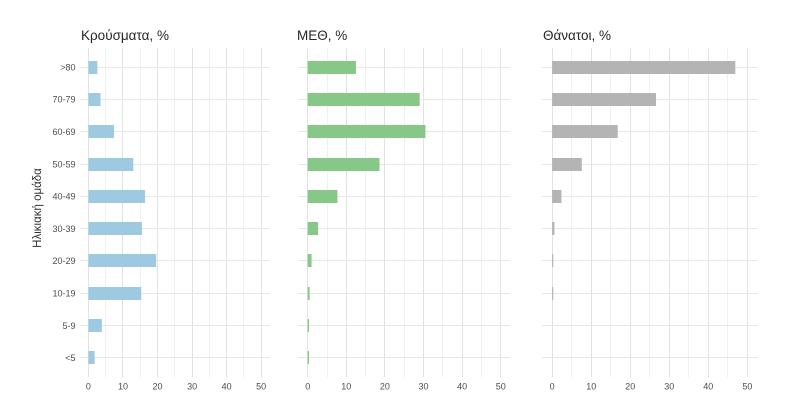 The image size is (800, 413). Describe the element at coordinates (63, 164) in the screenshot. I see `svg-text: 50-59` at that location.